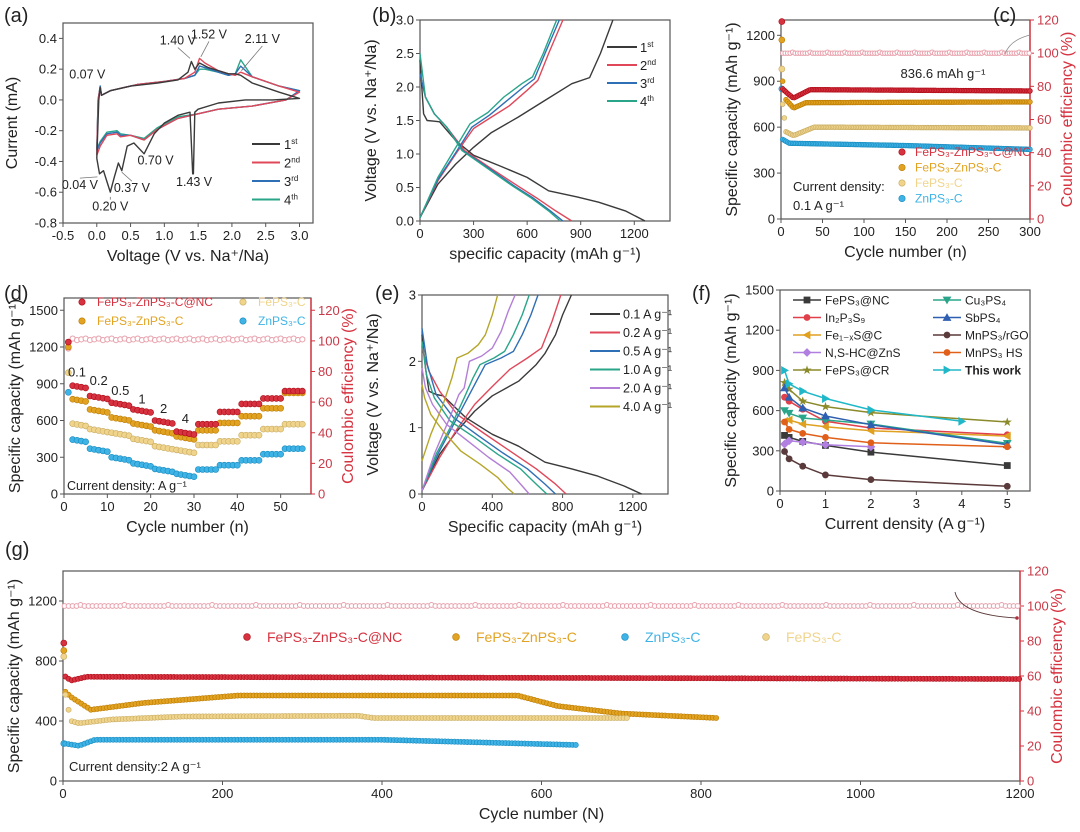  Describe the element at coordinates (237, 412) in the screenshot. I see `capacity-point-FePS3-ZnPS3-C@NC` at that location.